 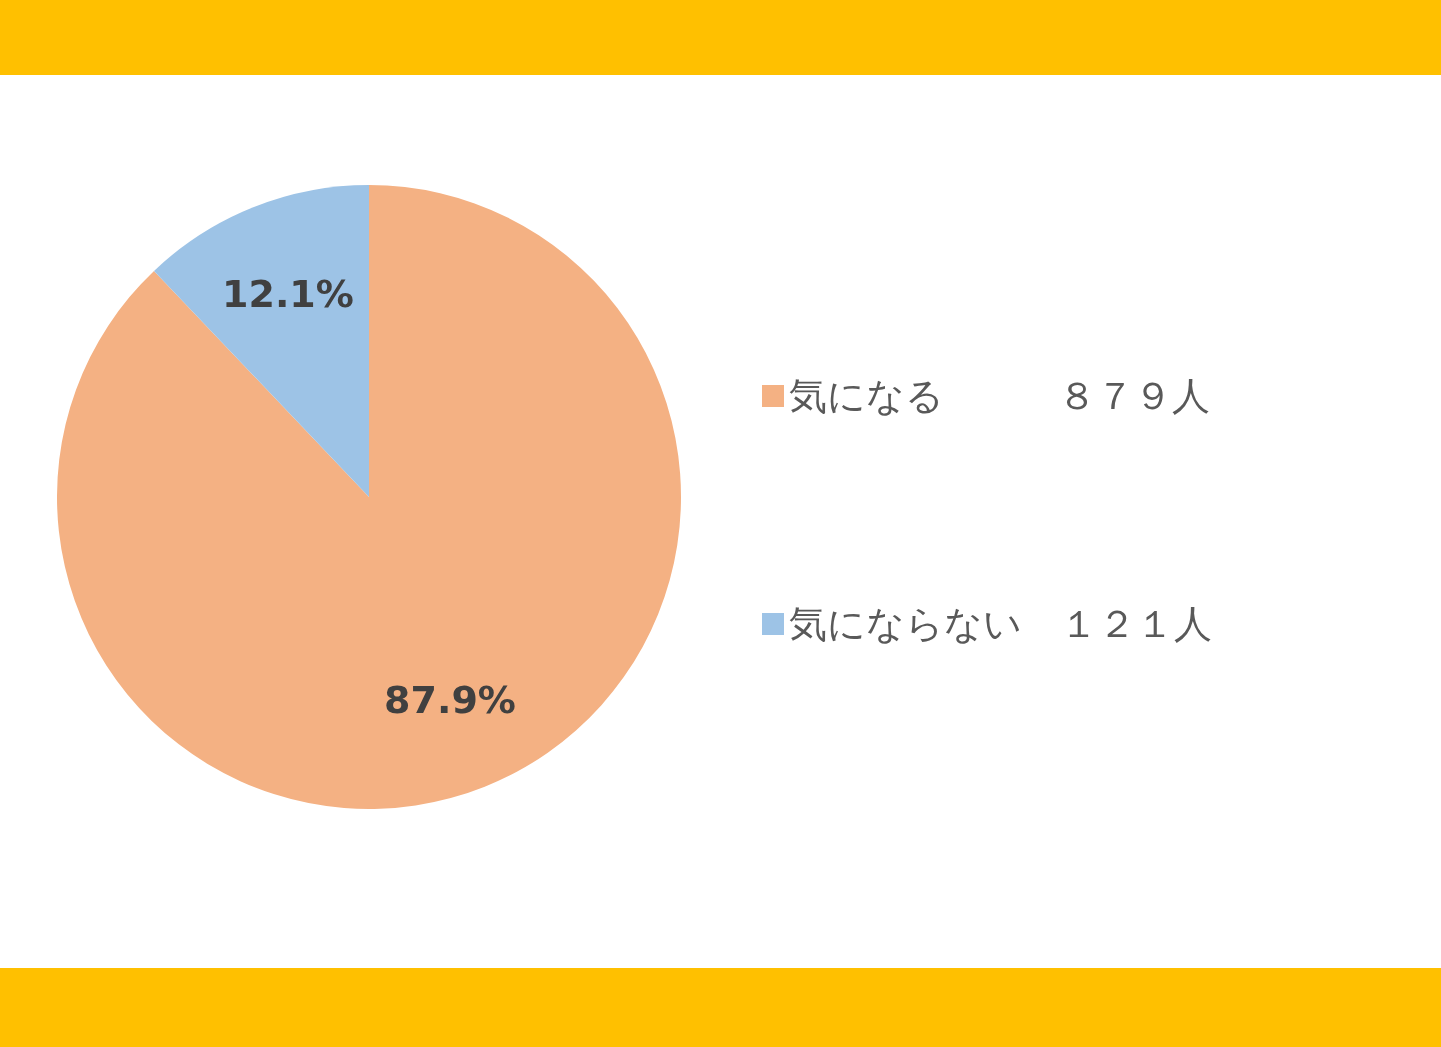 I want to click on legend-label: 気になる ８７９人, so click(x=999, y=396).